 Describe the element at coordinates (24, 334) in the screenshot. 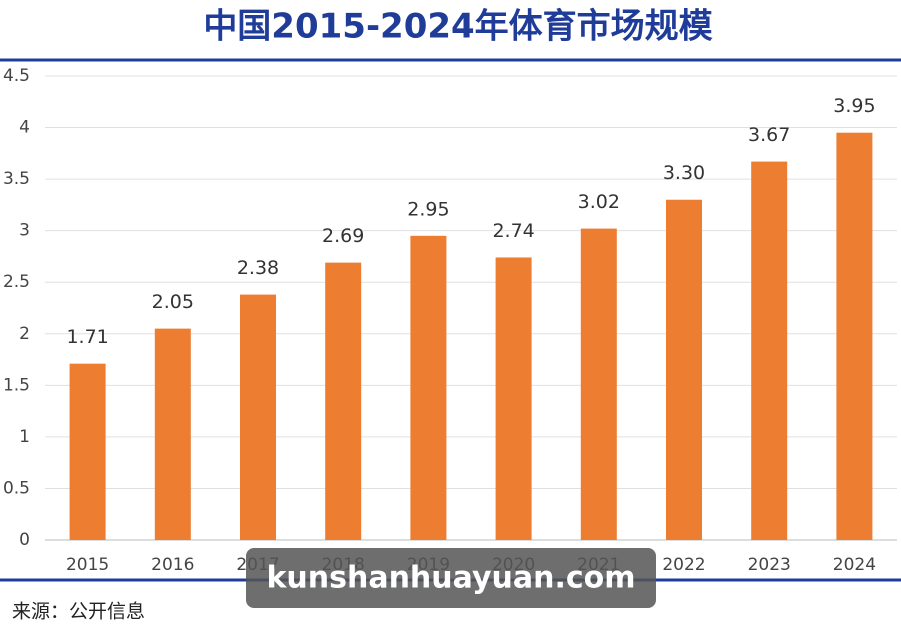

I see `y-tick-label: 2` at that location.